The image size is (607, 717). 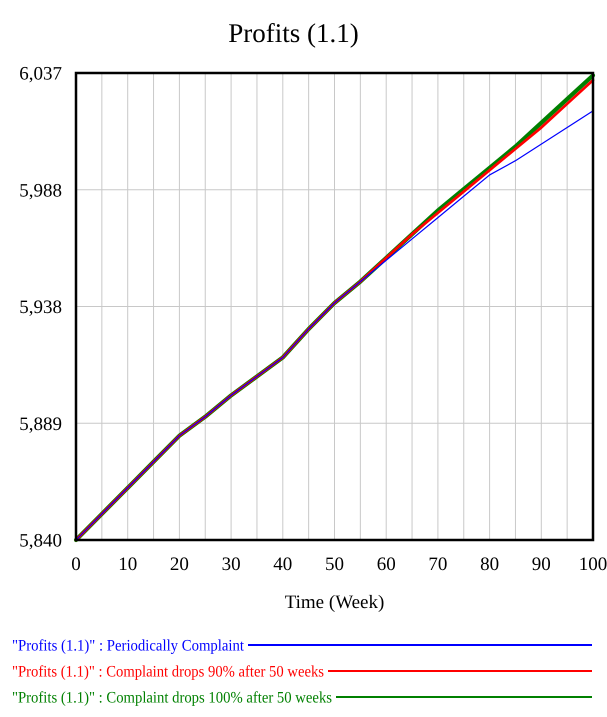 What do you see at coordinates (40, 74) in the screenshot?
I see `y-tick-label: 6,037` at bounding box center [40, 74].